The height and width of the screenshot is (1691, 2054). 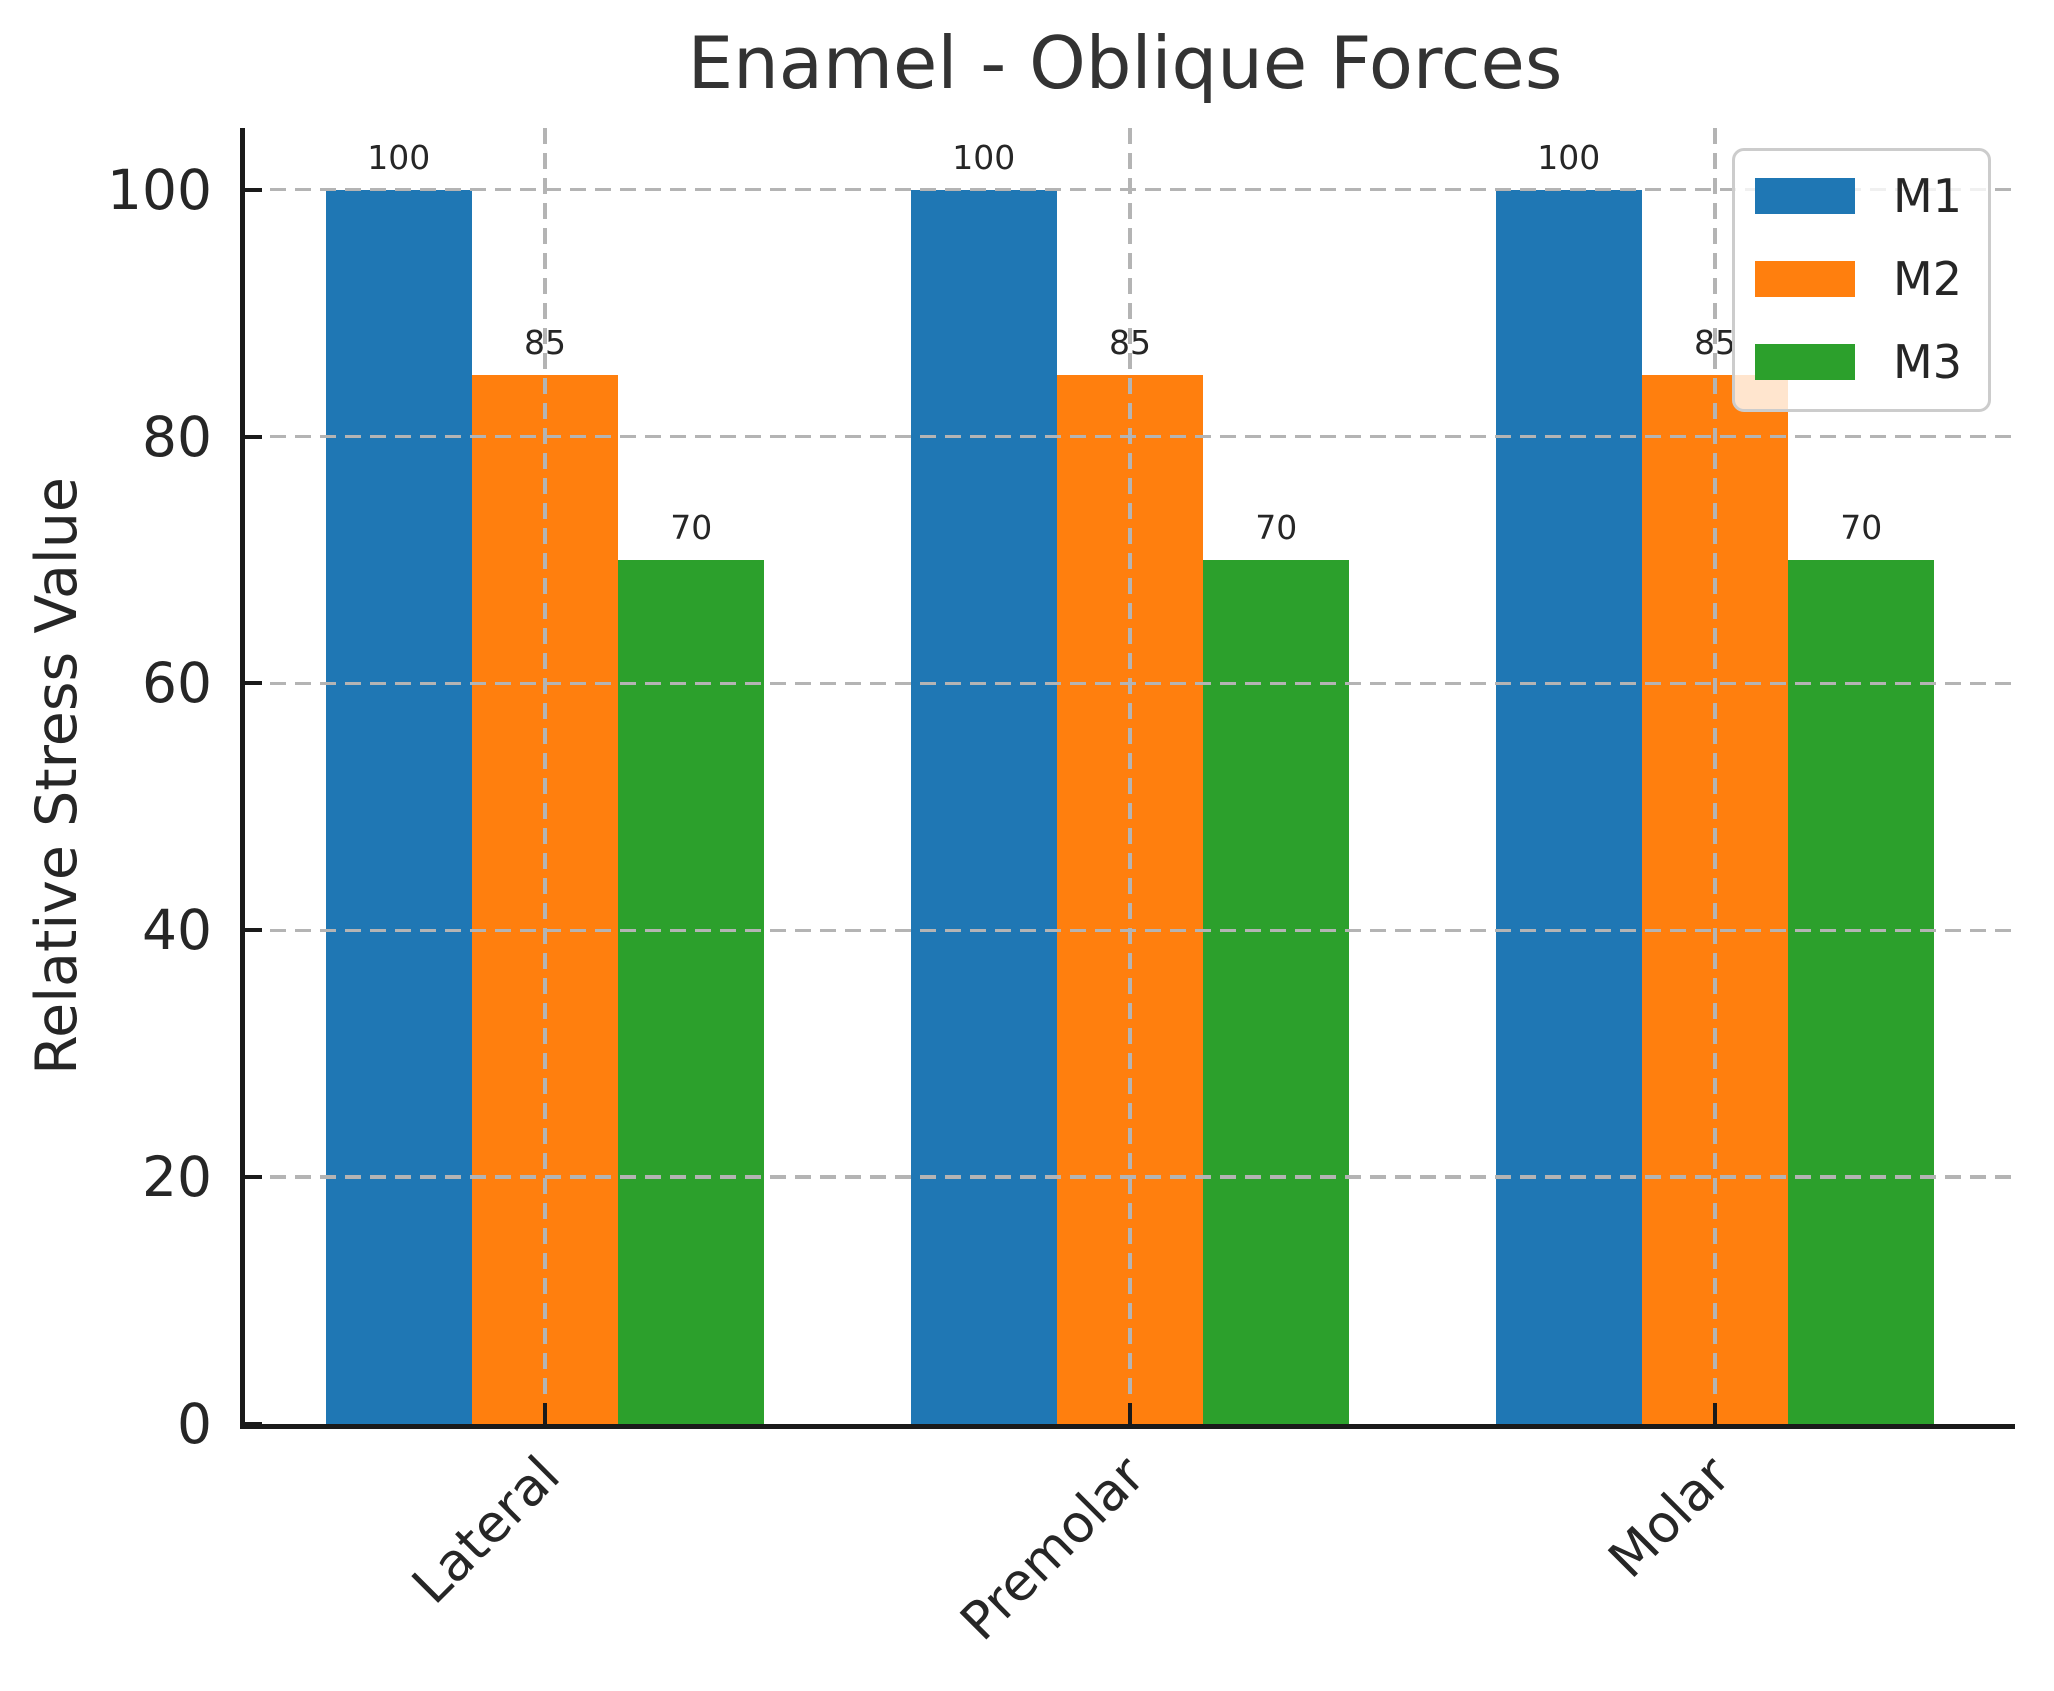 What do you see at coordinates (398, 806) in the screenshot?
I see `bar-m1-lateral` at bounding box center [398, 806].